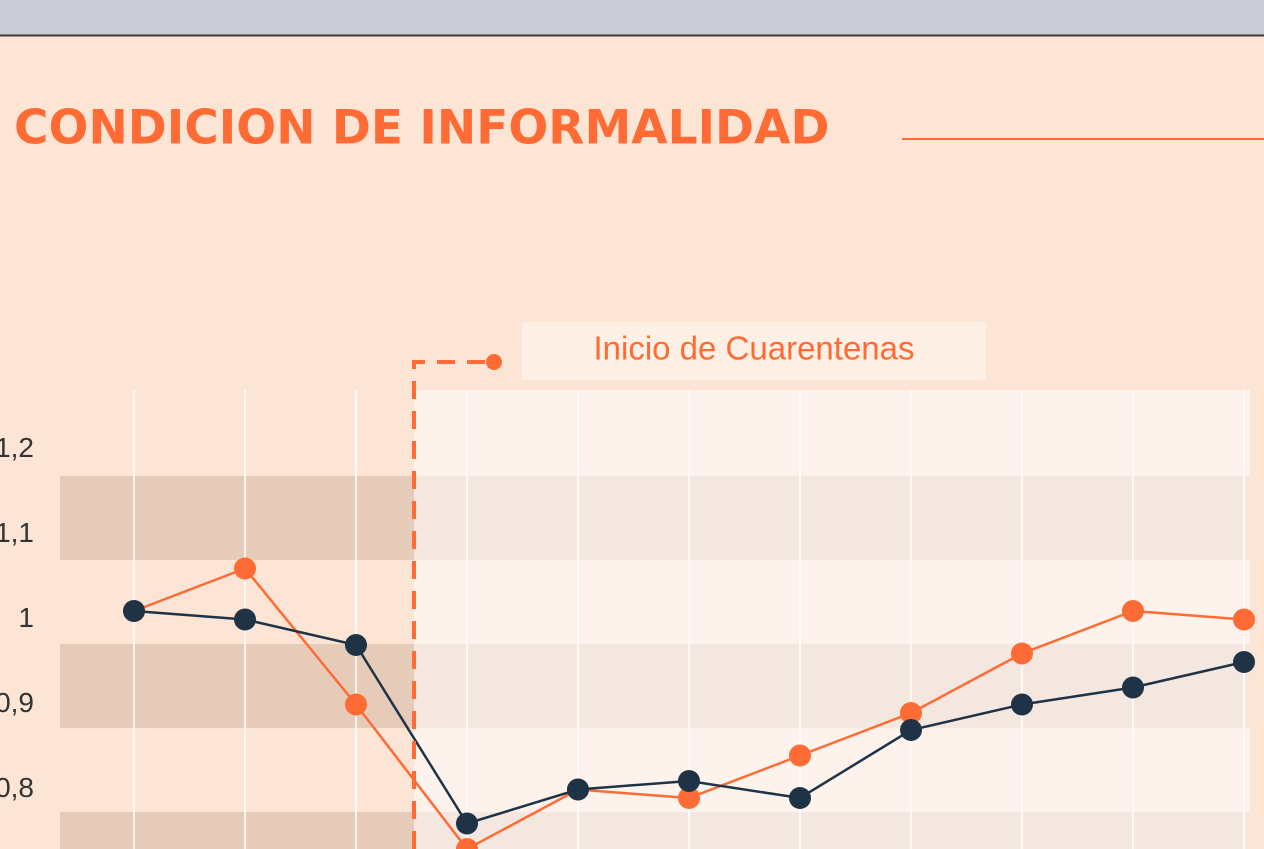  What do you see at coordinates (17, 447) in the screenshot?
I see `y-tick-label: 1,2` at bounding box center [17, 447].